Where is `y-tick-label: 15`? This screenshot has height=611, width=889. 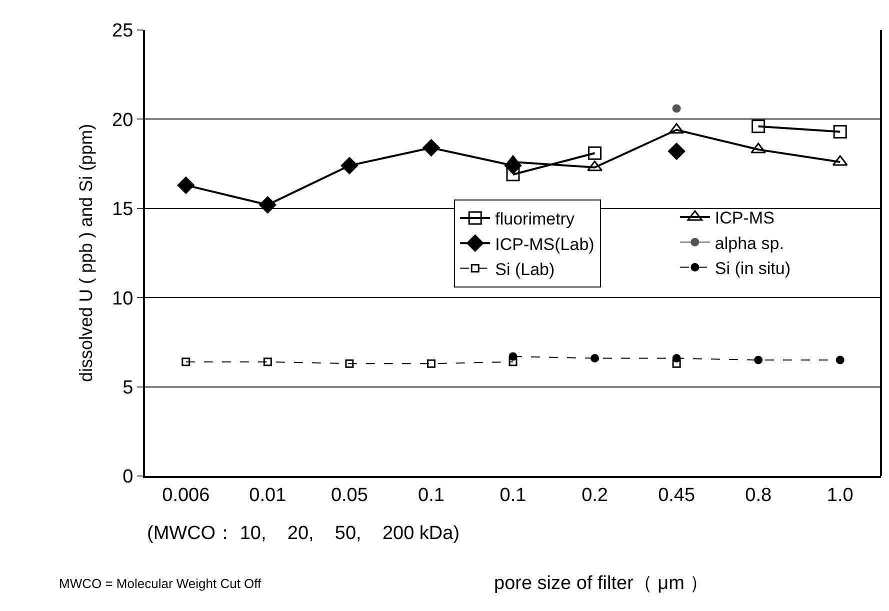
y-tick-label: 15 is located at coordinates (123, 209).